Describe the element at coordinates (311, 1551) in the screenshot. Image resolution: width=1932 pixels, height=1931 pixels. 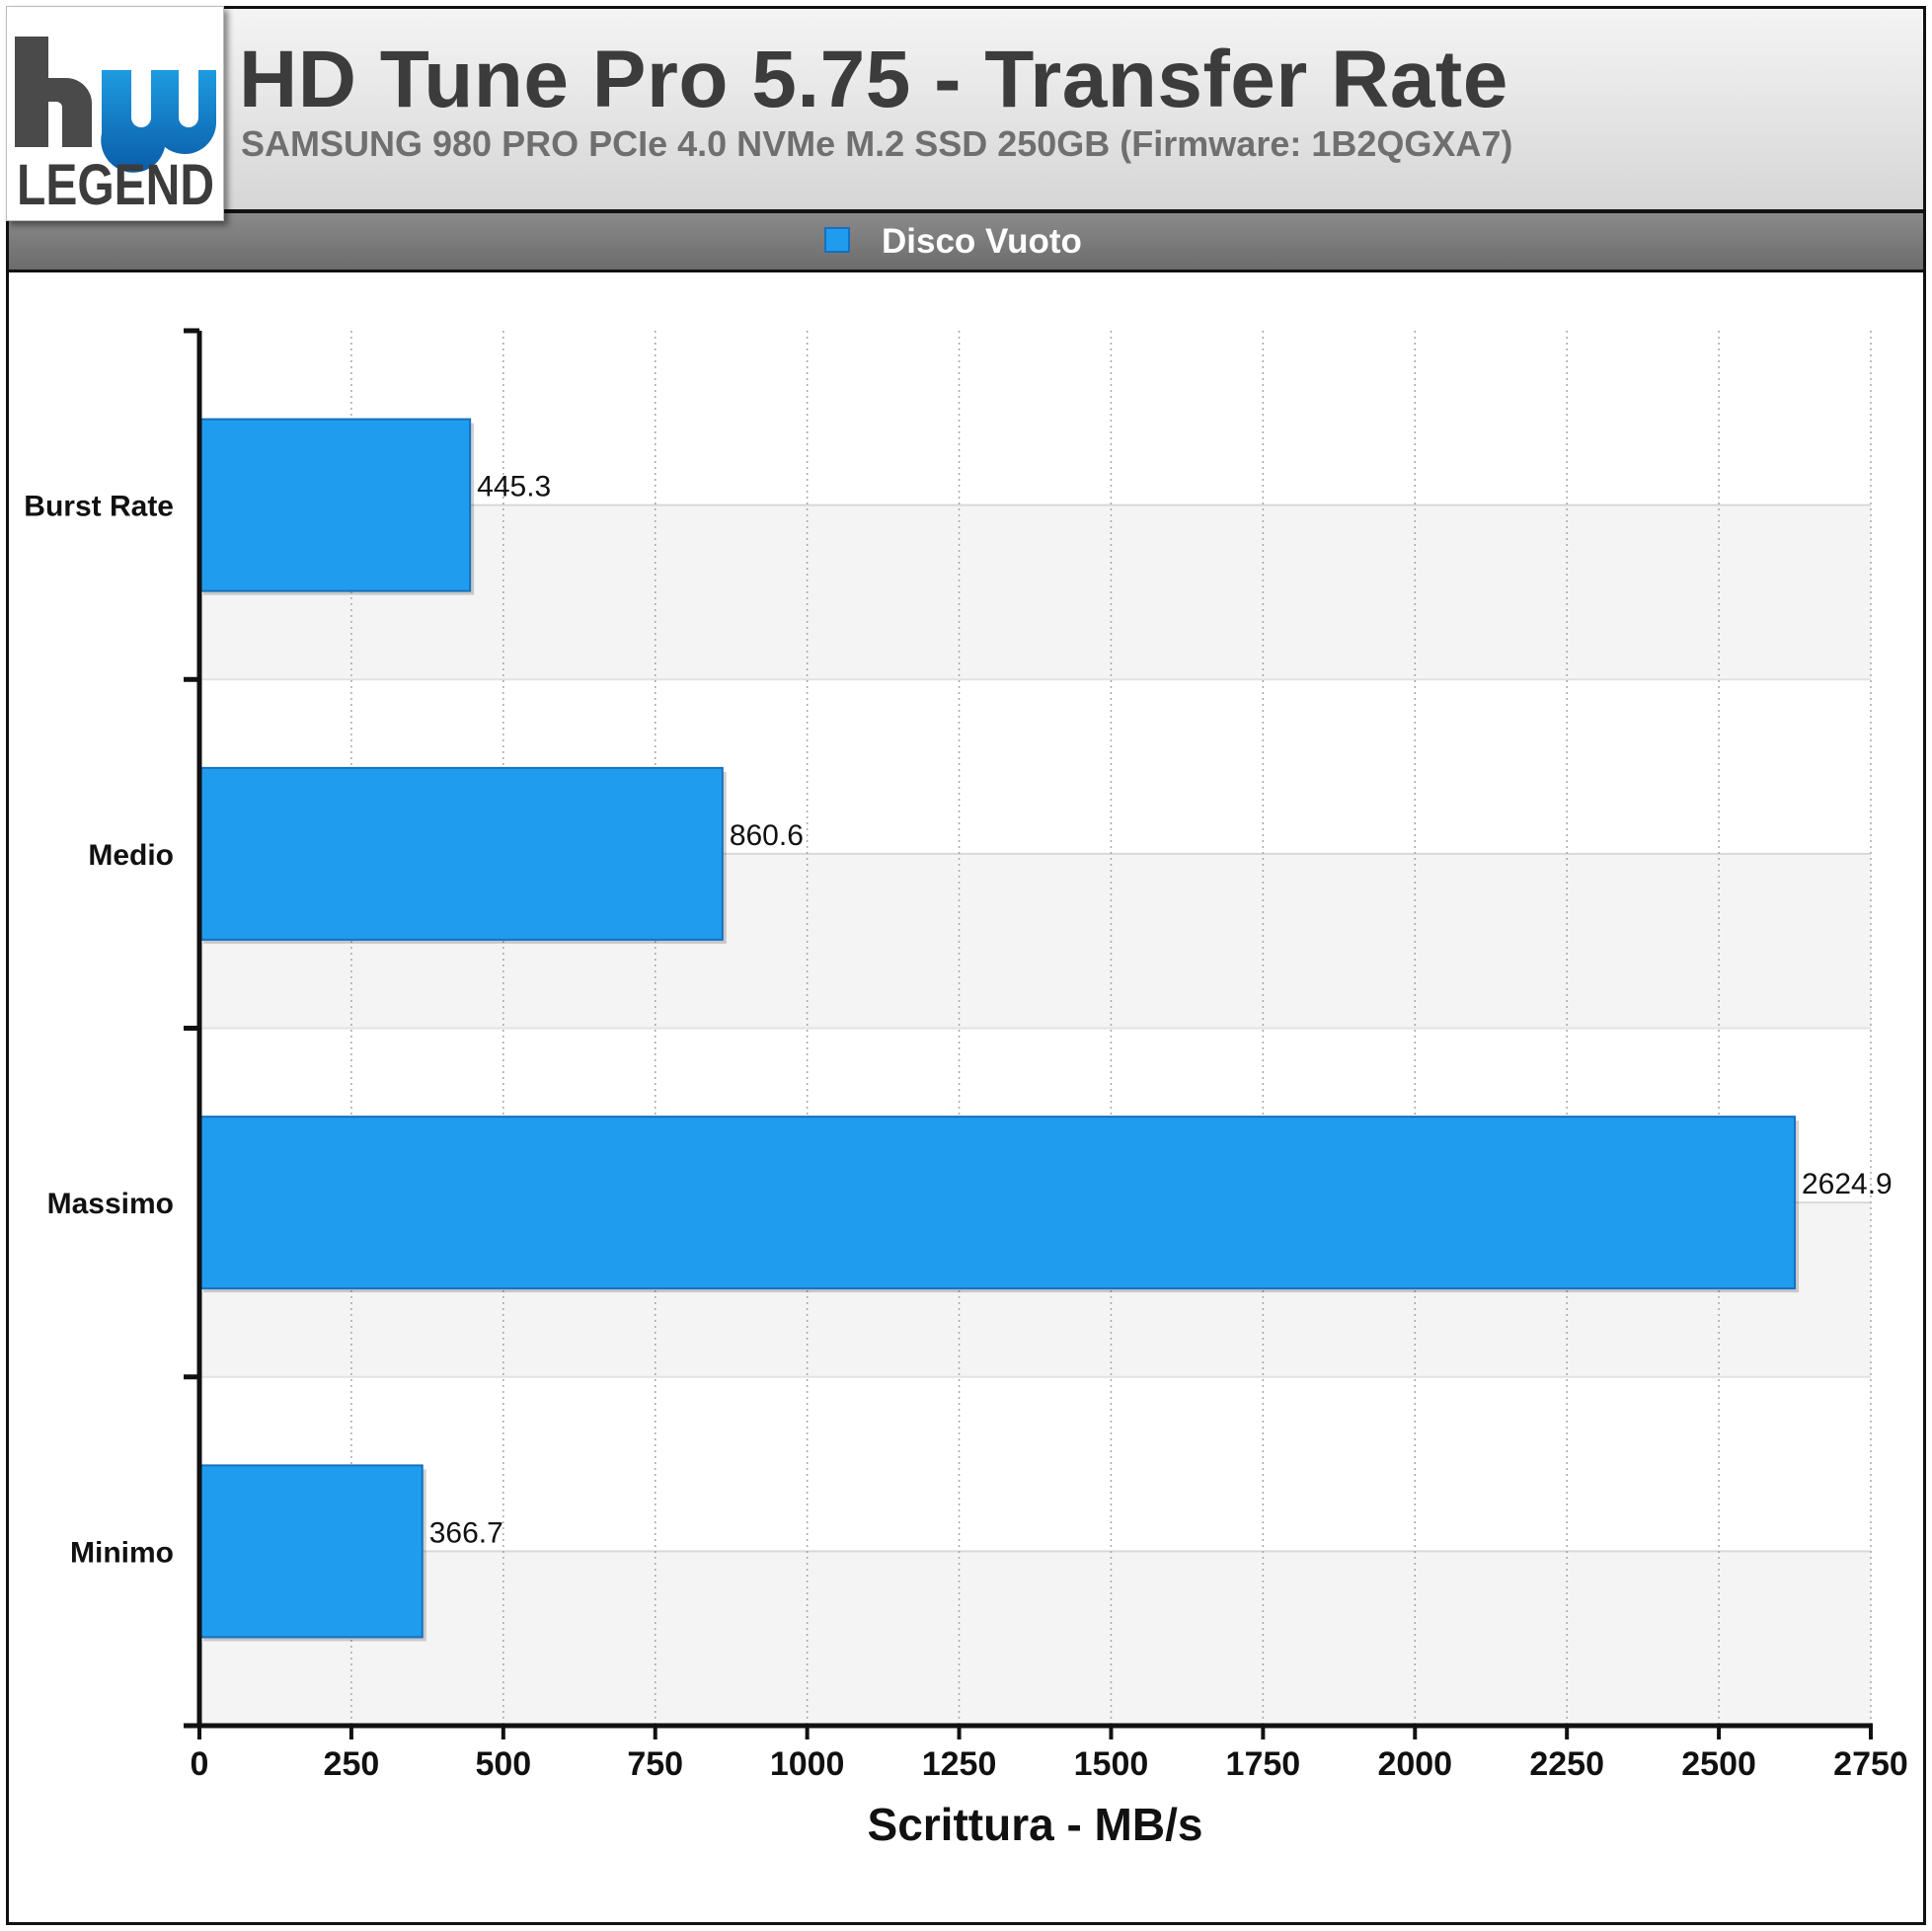
I see `bar-minimo` at that location.